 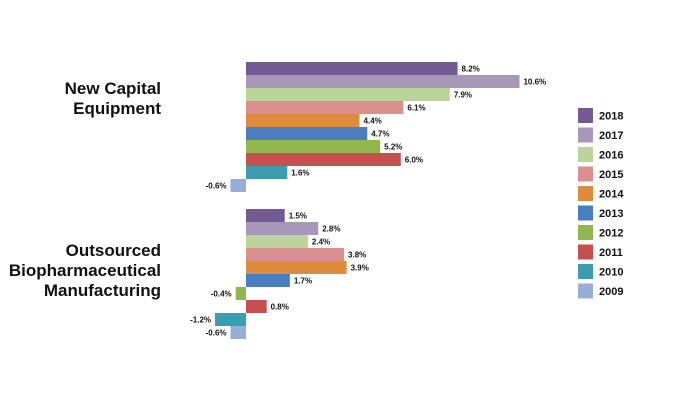 What do you see at coordinates (611, 156) in the screenshot?
I see `legend-label-2016: 2016` at bounding box center [611, 156].